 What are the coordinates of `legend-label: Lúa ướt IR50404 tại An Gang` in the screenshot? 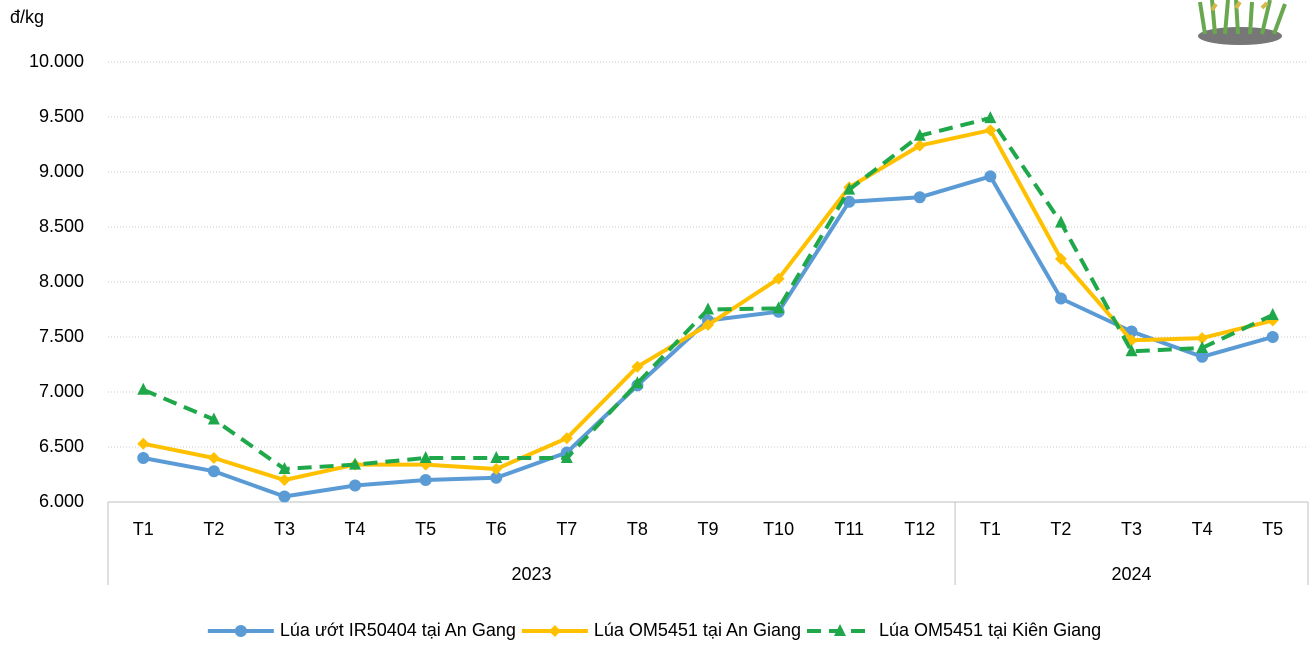 It's located at (398, 630).